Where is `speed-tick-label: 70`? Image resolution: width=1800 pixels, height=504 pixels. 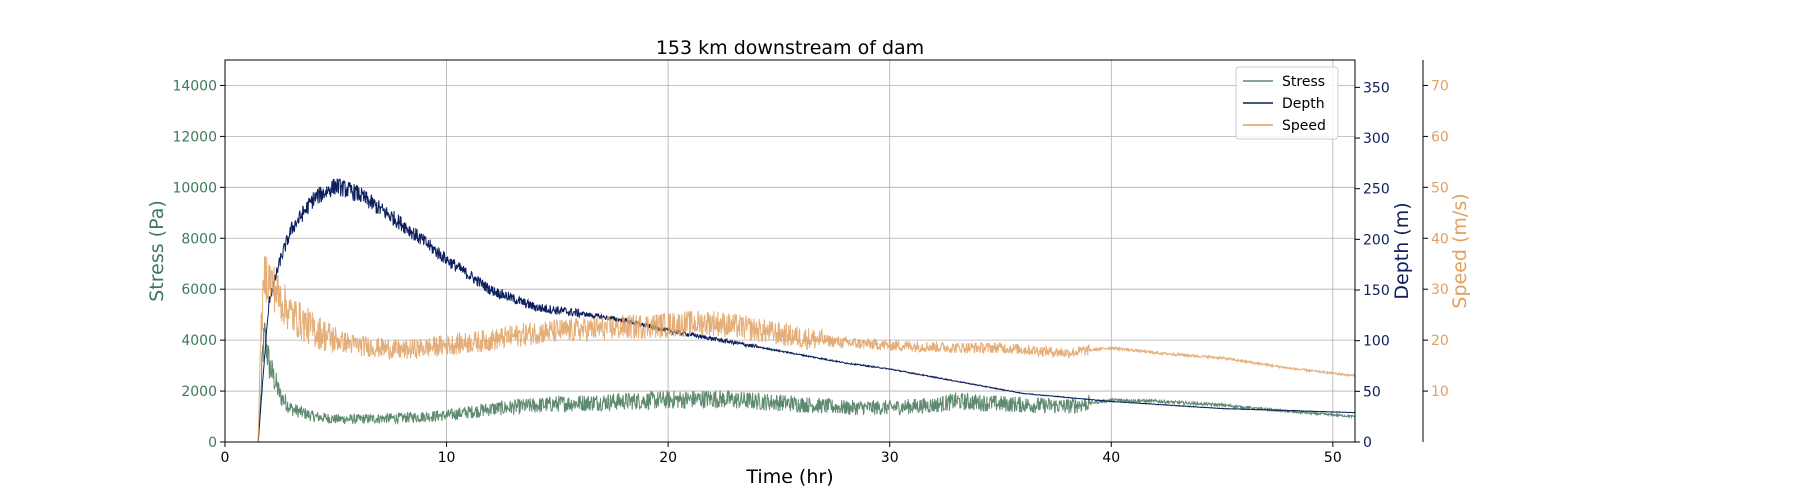
speed-tick-label: 70 is located at coordinates (1440, 86).